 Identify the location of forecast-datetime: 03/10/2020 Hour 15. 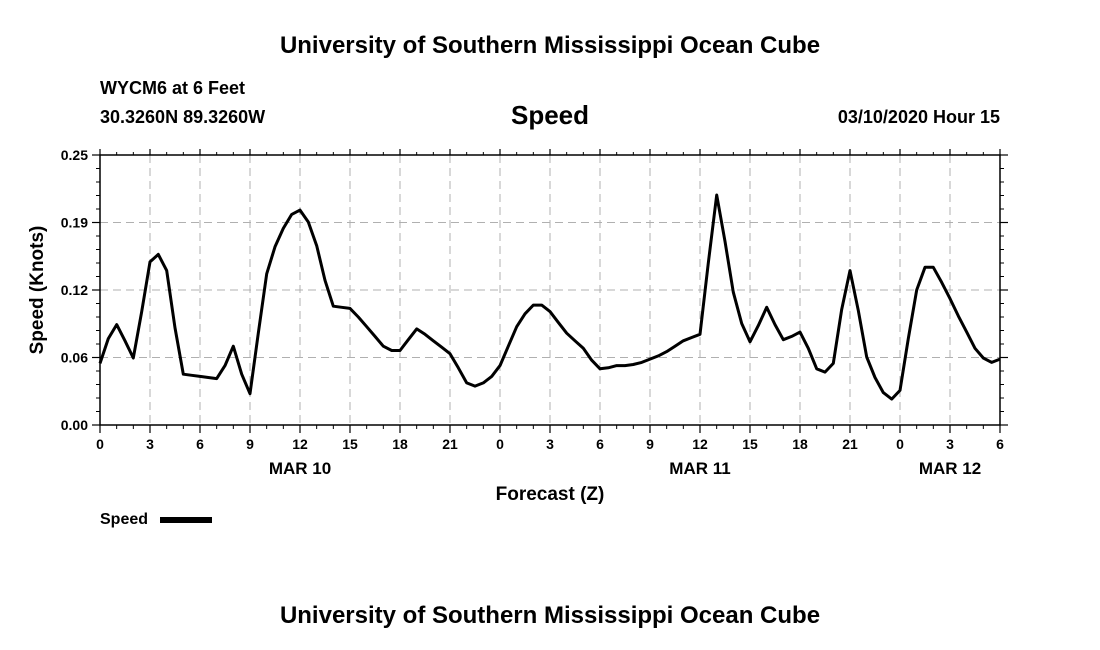
(918, 117).